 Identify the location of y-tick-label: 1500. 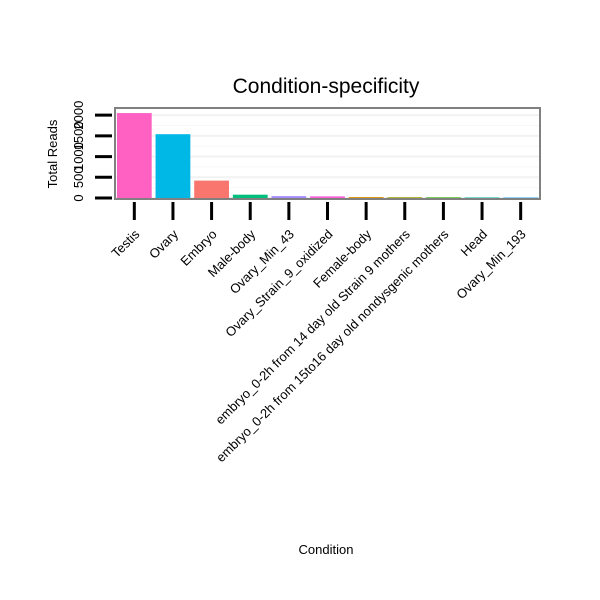
(78, 135).